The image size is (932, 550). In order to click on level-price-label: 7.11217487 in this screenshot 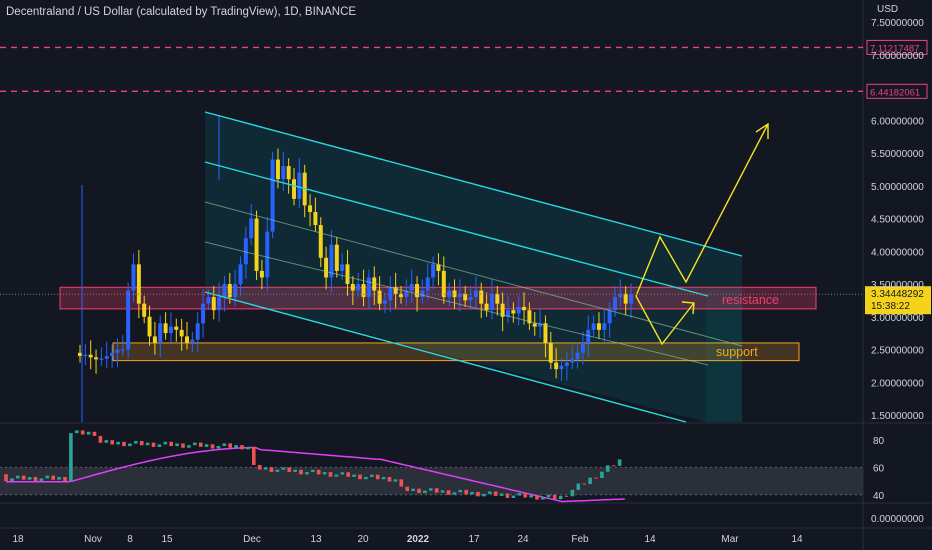, I will do `click(895, 48)`.